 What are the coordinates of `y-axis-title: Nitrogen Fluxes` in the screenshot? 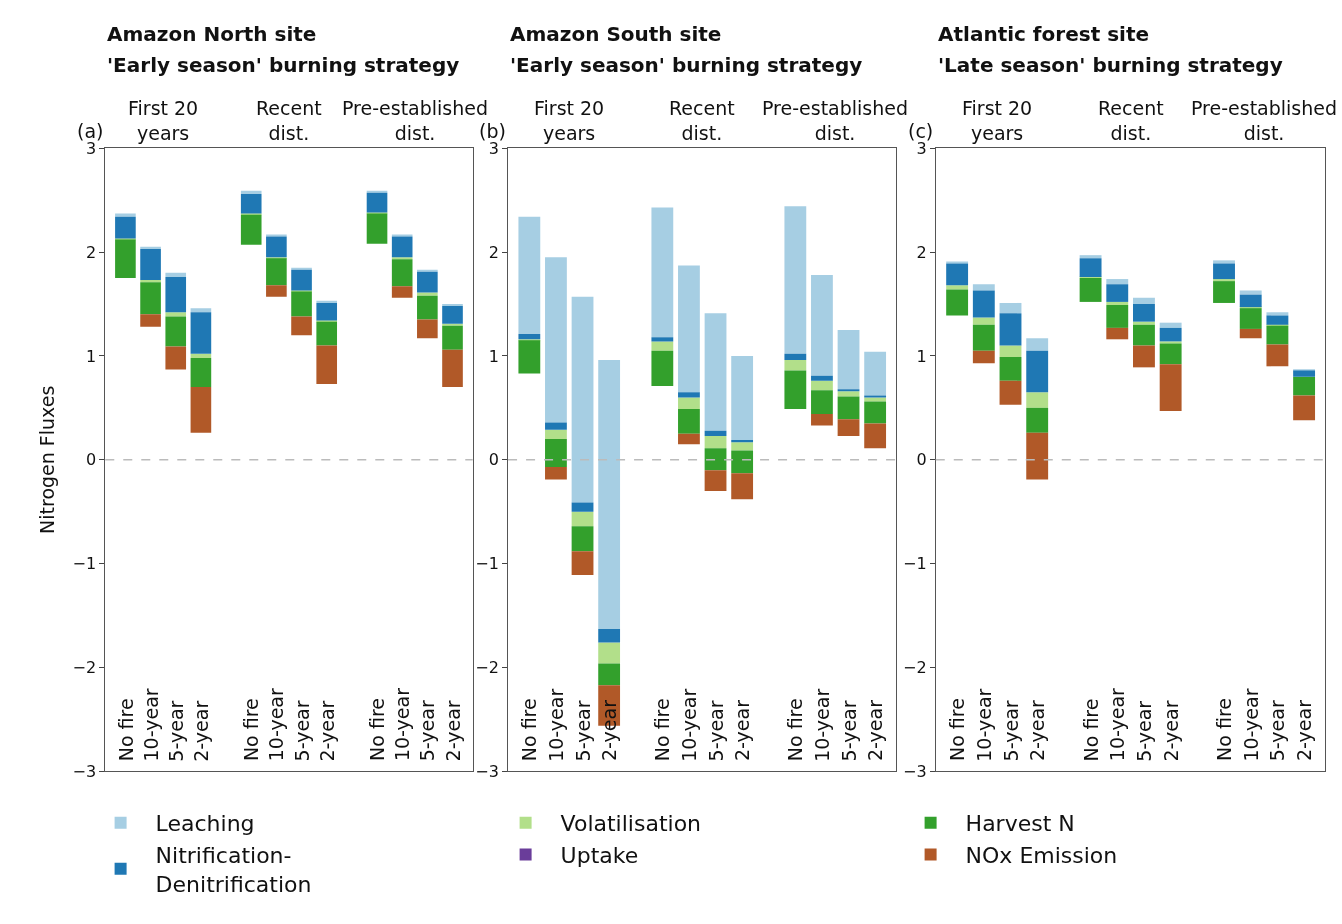 It's located at (47, 459).